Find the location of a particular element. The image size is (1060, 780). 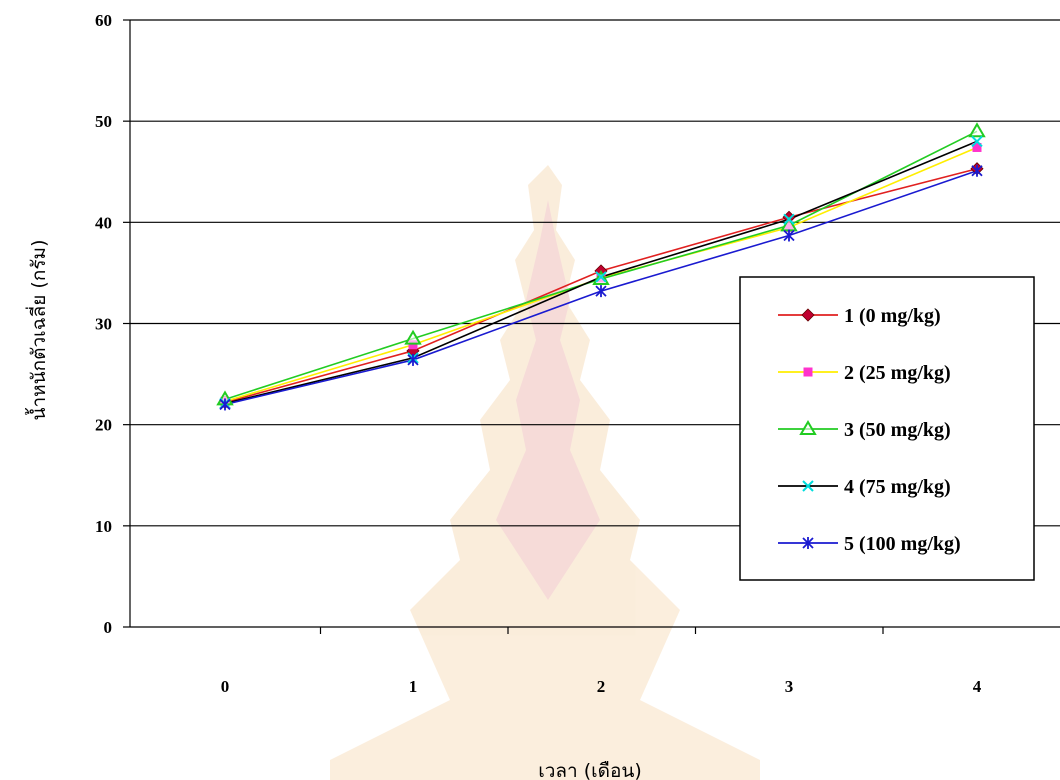

legend-entry: 3 (50 mg/kg) is located at coordinates (864, 430).